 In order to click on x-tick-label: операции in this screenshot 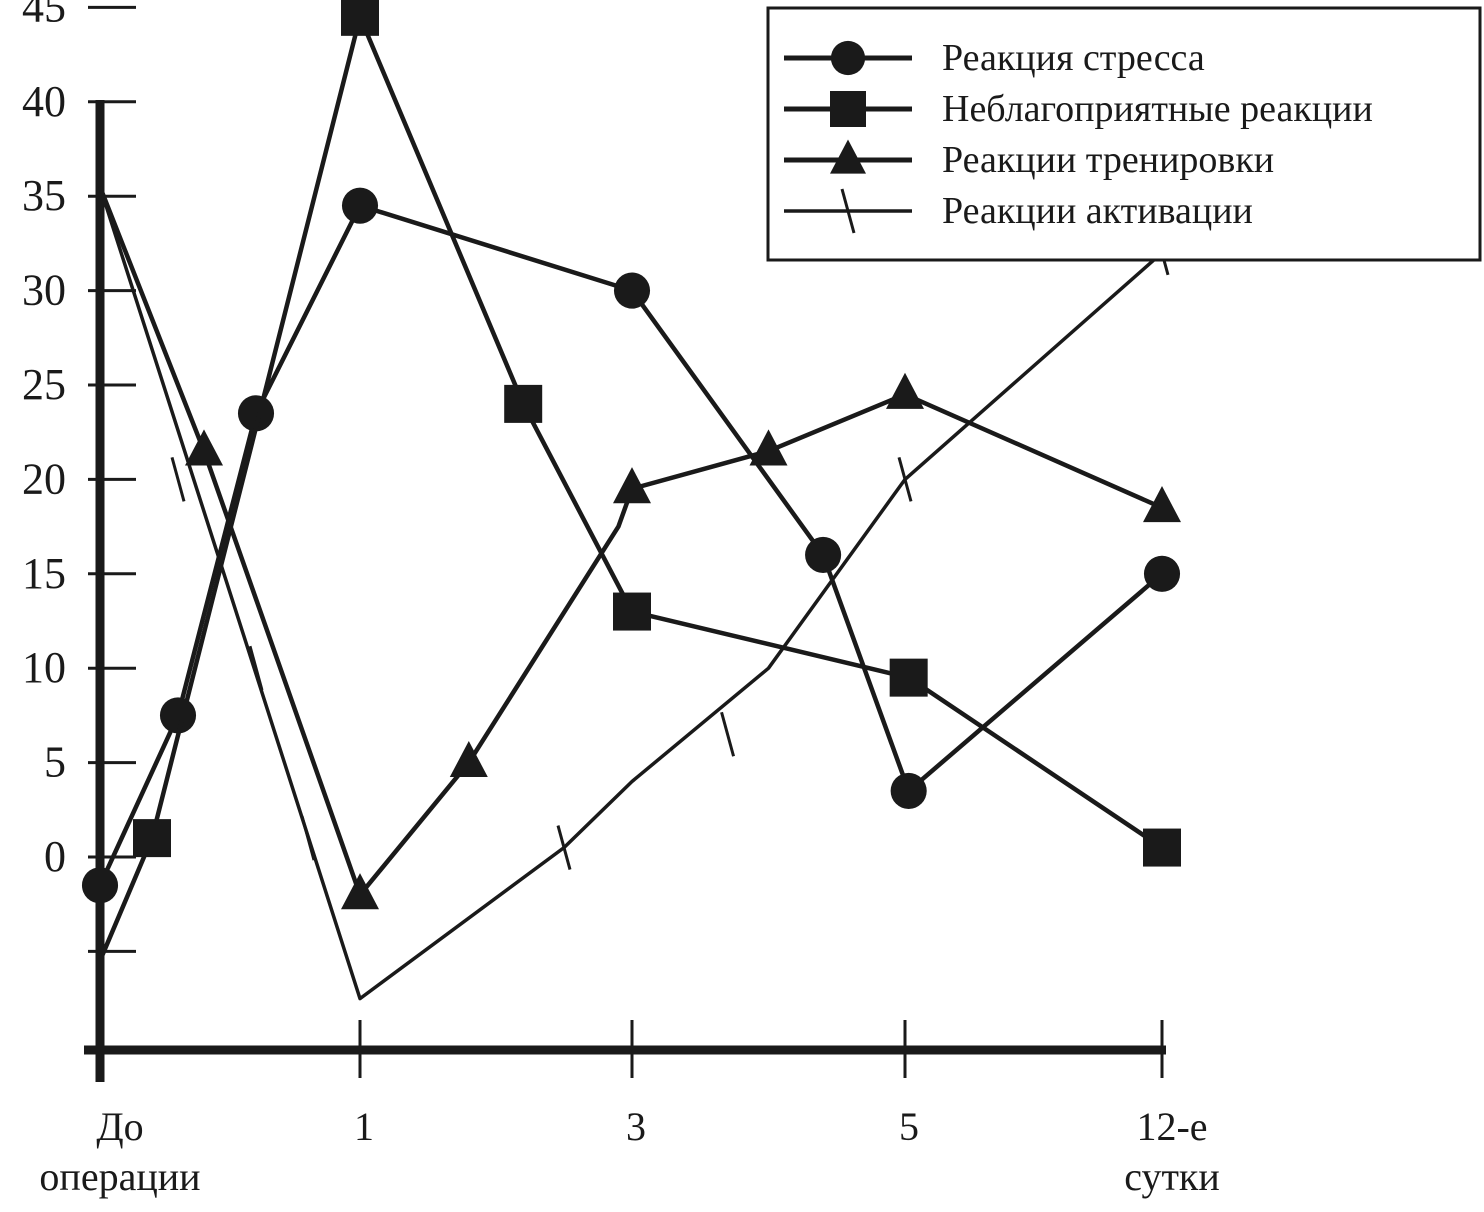, I will do `click(119, 1176)`.